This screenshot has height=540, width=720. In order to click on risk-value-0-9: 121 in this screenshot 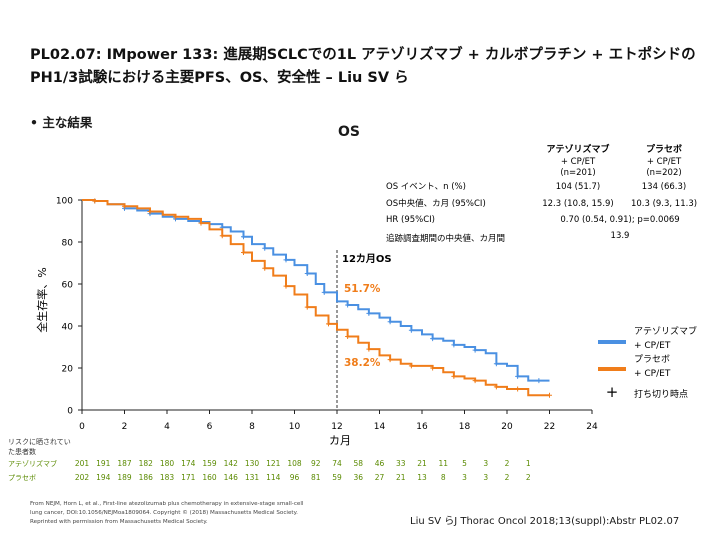, I will do `click(273, 463)`.